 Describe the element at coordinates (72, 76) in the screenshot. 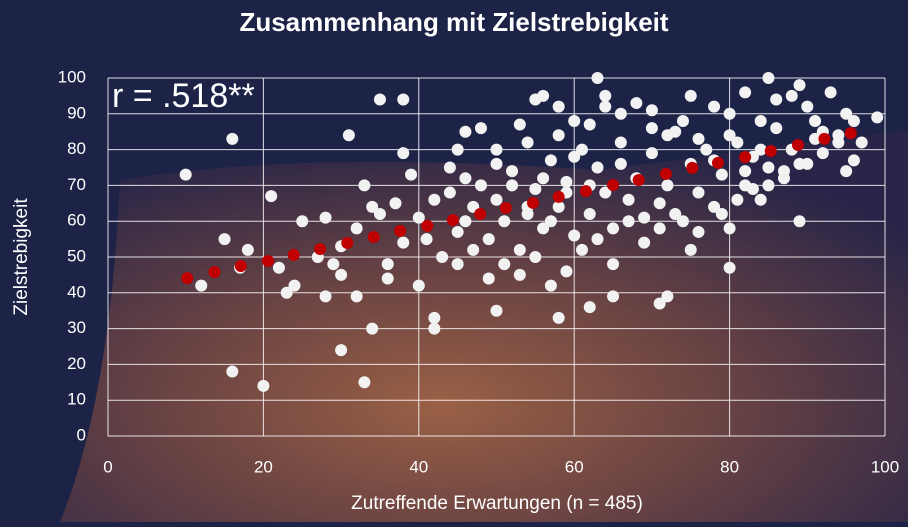

I see `y-tick-label: 100` at that location.